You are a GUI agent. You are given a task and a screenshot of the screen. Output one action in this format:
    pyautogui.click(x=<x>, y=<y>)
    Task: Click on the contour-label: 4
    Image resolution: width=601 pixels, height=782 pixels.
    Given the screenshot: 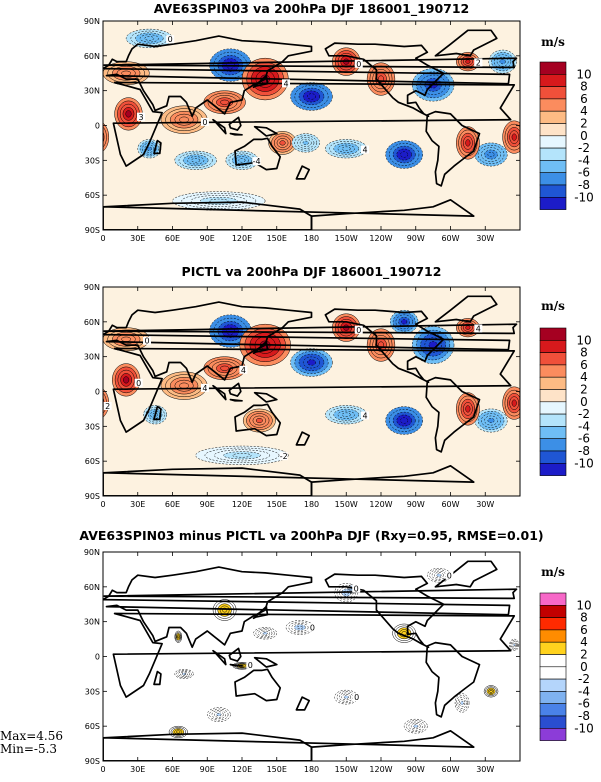 What is the action you would take?
    pyautogui.click(x=478, y=328)
    